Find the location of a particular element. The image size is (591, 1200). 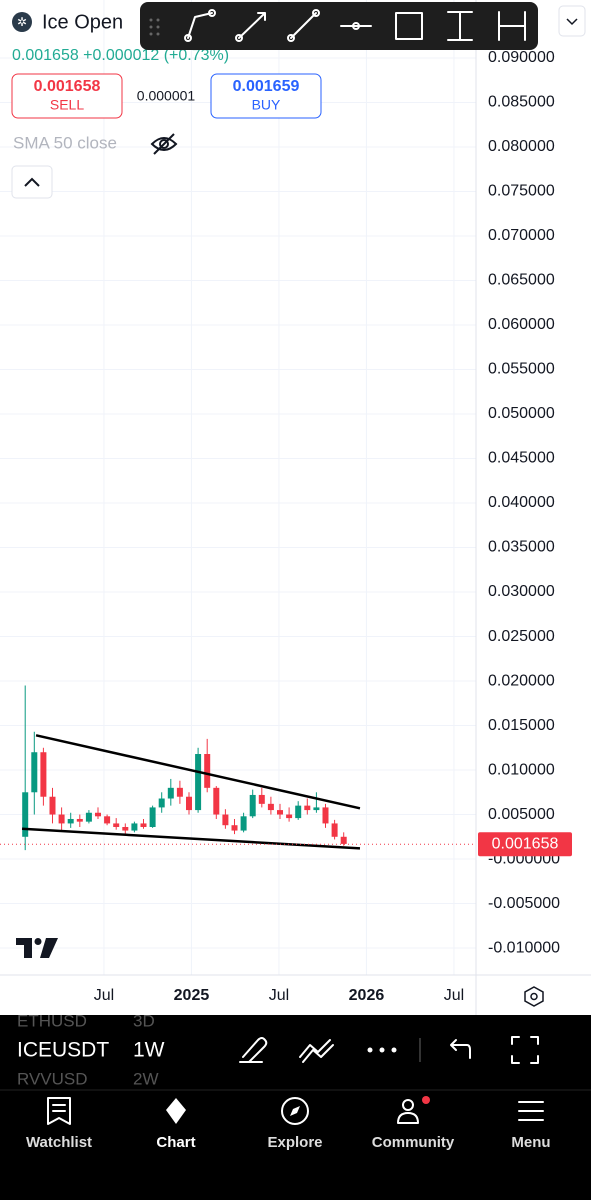

collapse-button is located at coordinates (32, 182).